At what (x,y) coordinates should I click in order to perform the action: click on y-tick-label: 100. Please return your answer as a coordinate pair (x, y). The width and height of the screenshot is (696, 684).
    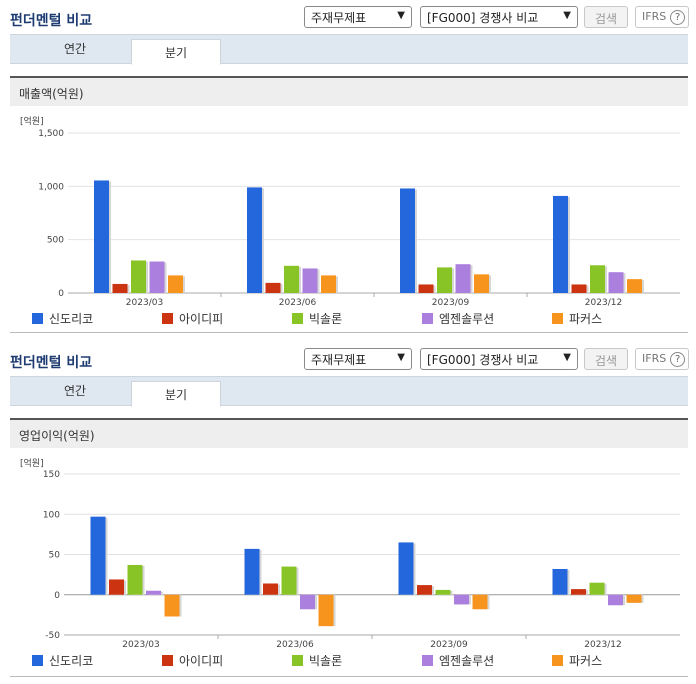
    Looking at the image, I should click on (51, 515).